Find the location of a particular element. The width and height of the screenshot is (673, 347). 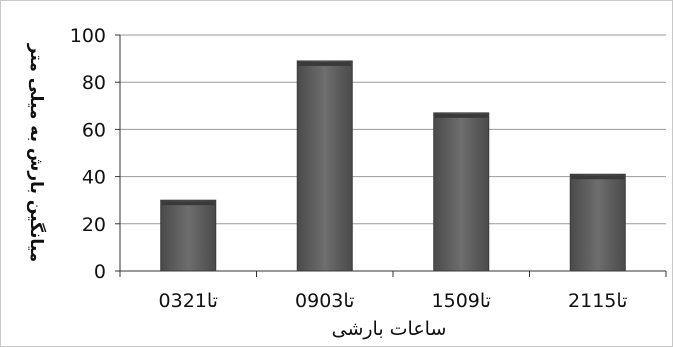

x-tick-label: 09تا03 is located at coordinates (324, 301).